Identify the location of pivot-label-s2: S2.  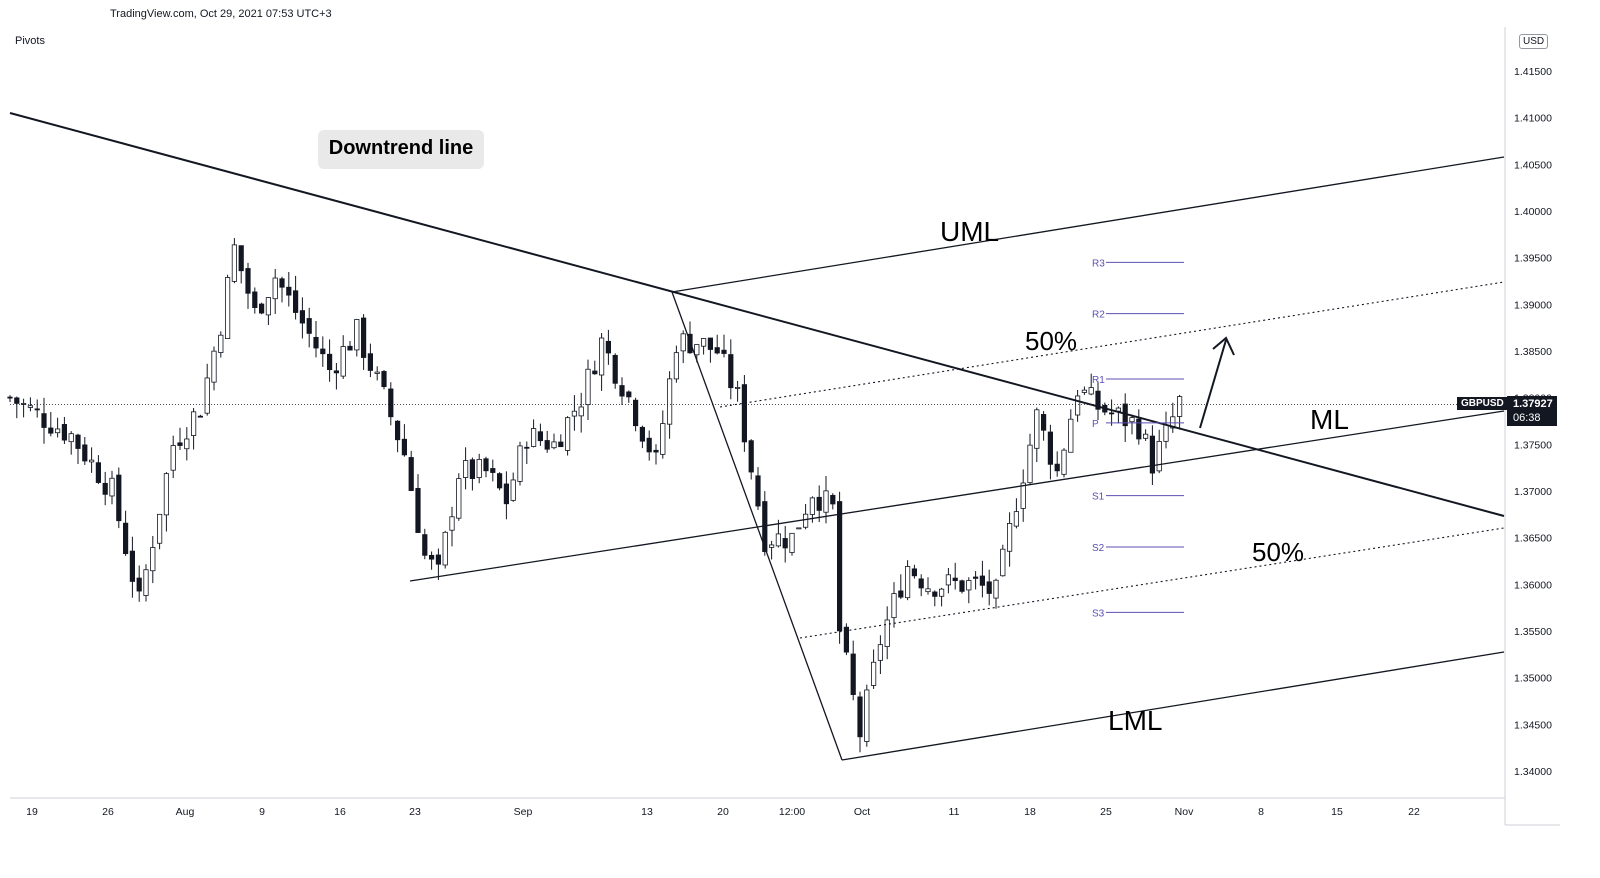
(1098, 548).